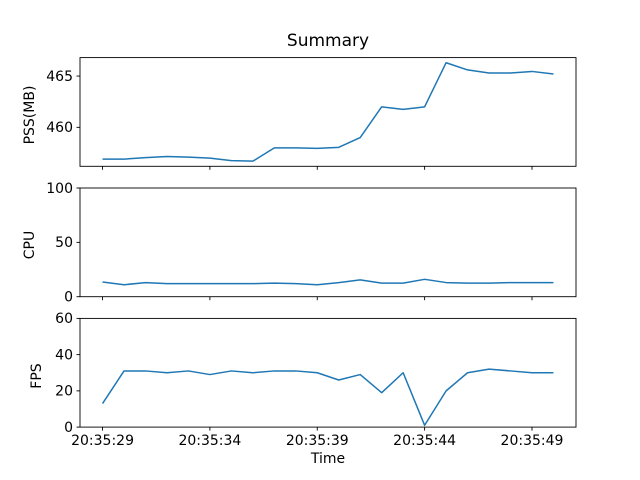 This screenshot has height=480, width=640. What do you see at coordinates (327, 397) in the screenshot?
I see `fps-series-line` at bounding box center [327, 397].